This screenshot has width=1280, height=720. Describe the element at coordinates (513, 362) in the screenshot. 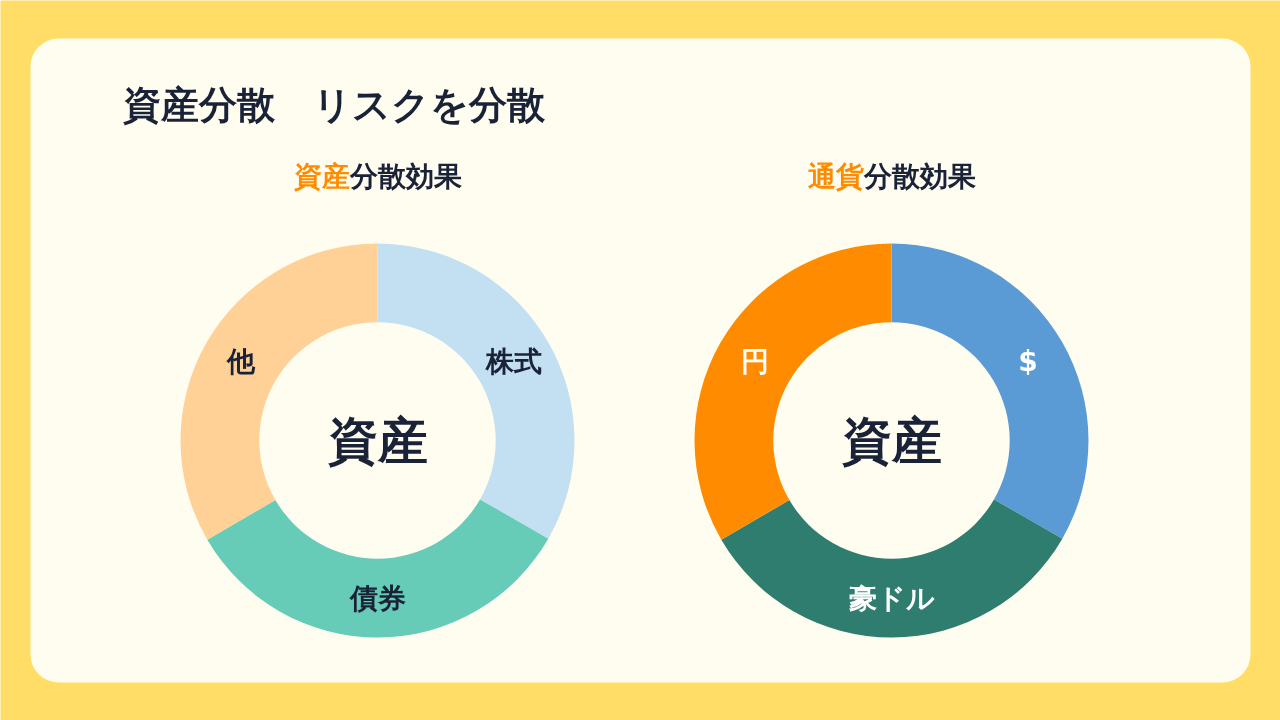

I see `slice-label: 株式` at that location.